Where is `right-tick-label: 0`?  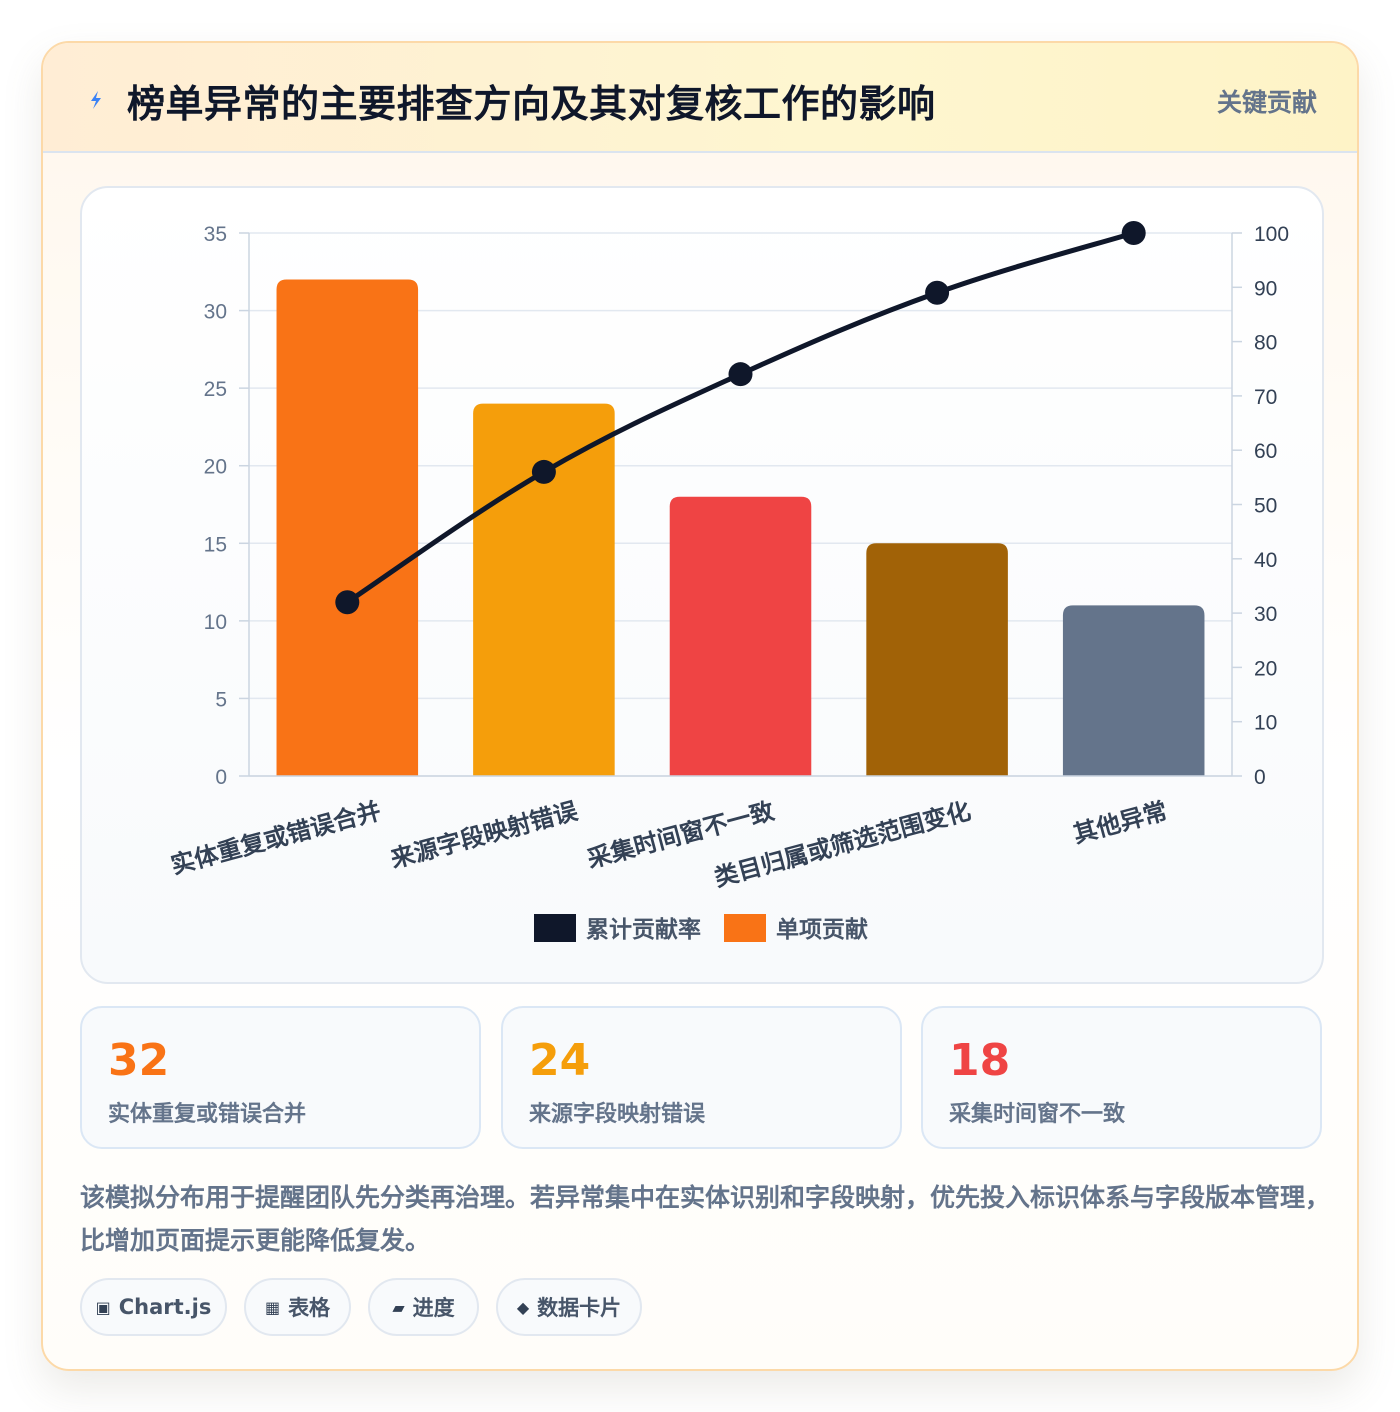 right-tick-label: 0 is located at coordinates (1260, 777).